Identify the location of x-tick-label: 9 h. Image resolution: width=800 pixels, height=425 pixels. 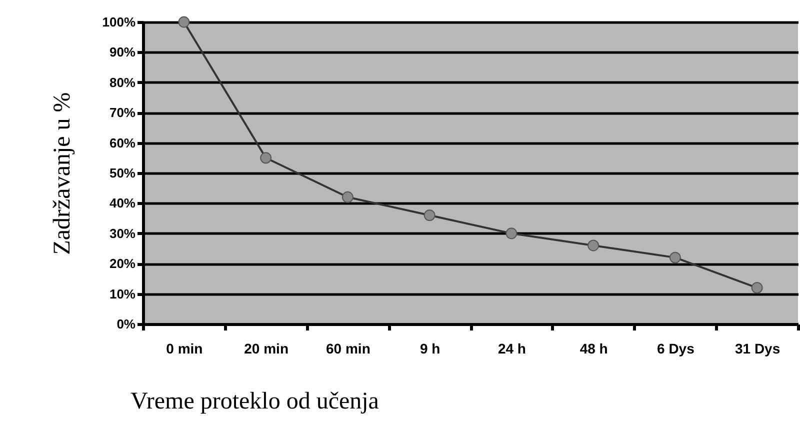
(430, 348).